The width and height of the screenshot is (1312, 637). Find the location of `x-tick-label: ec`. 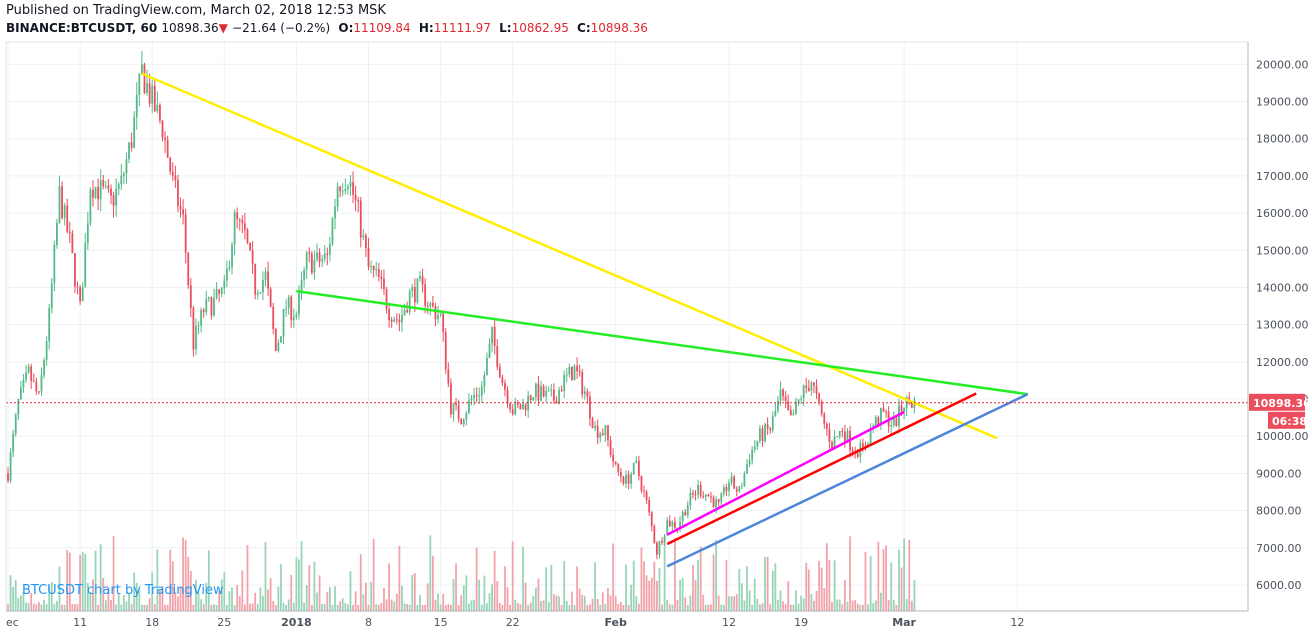

x-tick-label: ec is located at coordinates (12, 622).